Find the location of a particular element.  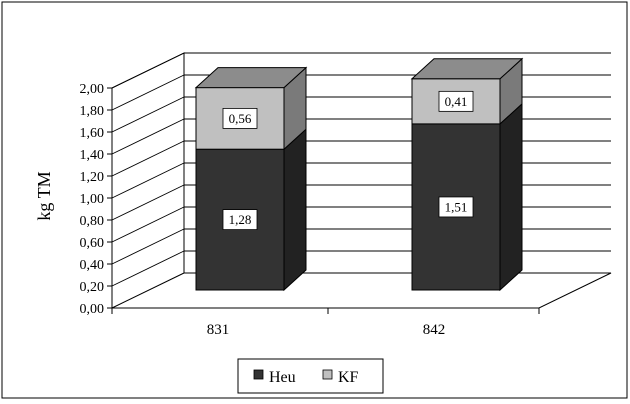

legend-label-heu: Heu is located at coordinates (282, 377).